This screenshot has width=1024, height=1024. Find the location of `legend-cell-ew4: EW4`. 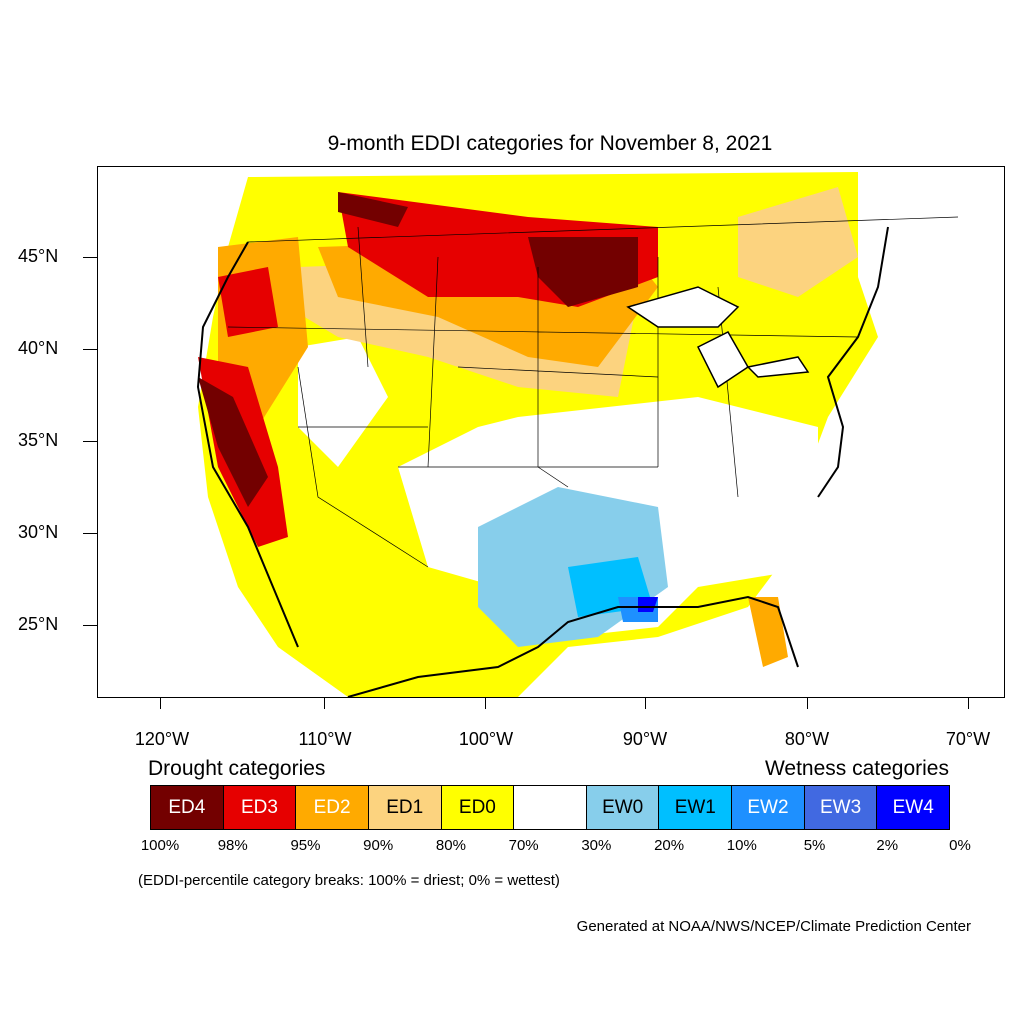

legend-cell-ew4: EW4 is located at coordinates (913, 807).